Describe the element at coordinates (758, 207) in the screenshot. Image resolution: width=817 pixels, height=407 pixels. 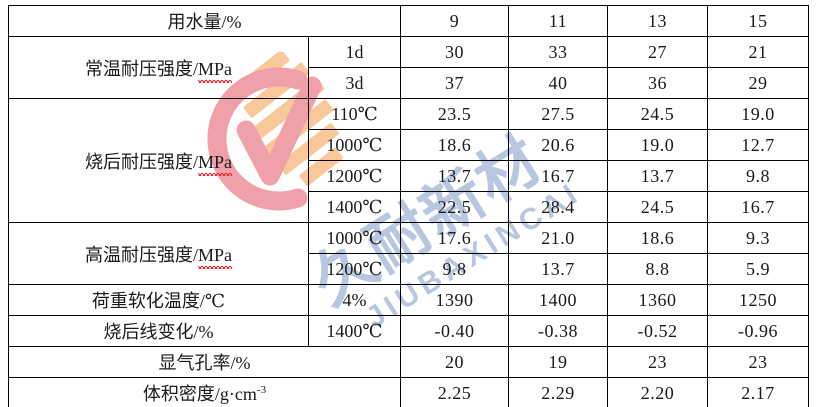
I see `cell-1-3-3: 16.7` at that location.